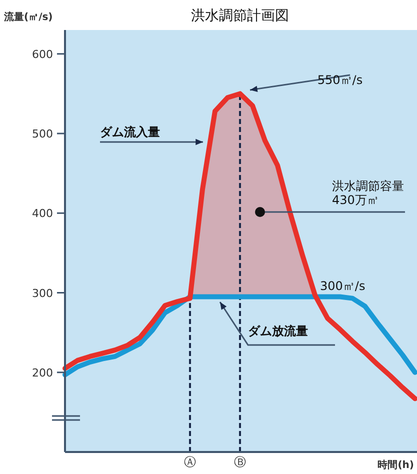 This screenshot has height=474, width=417. I want to click on y-tick-label: 200, so click(42, 373).